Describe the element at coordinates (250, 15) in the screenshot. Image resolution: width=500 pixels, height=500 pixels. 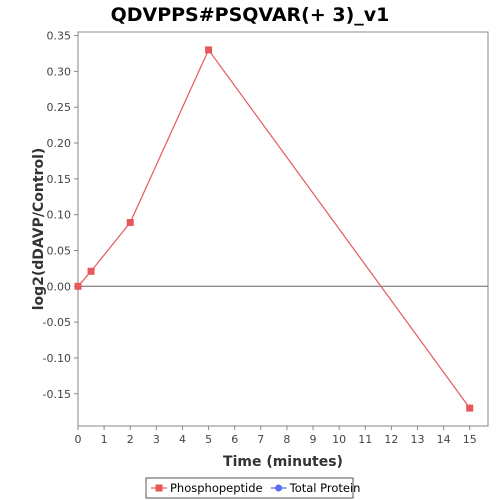
I see `chart-title: QDVPPS#PSQVAR(+ 3)_v1` at that location.